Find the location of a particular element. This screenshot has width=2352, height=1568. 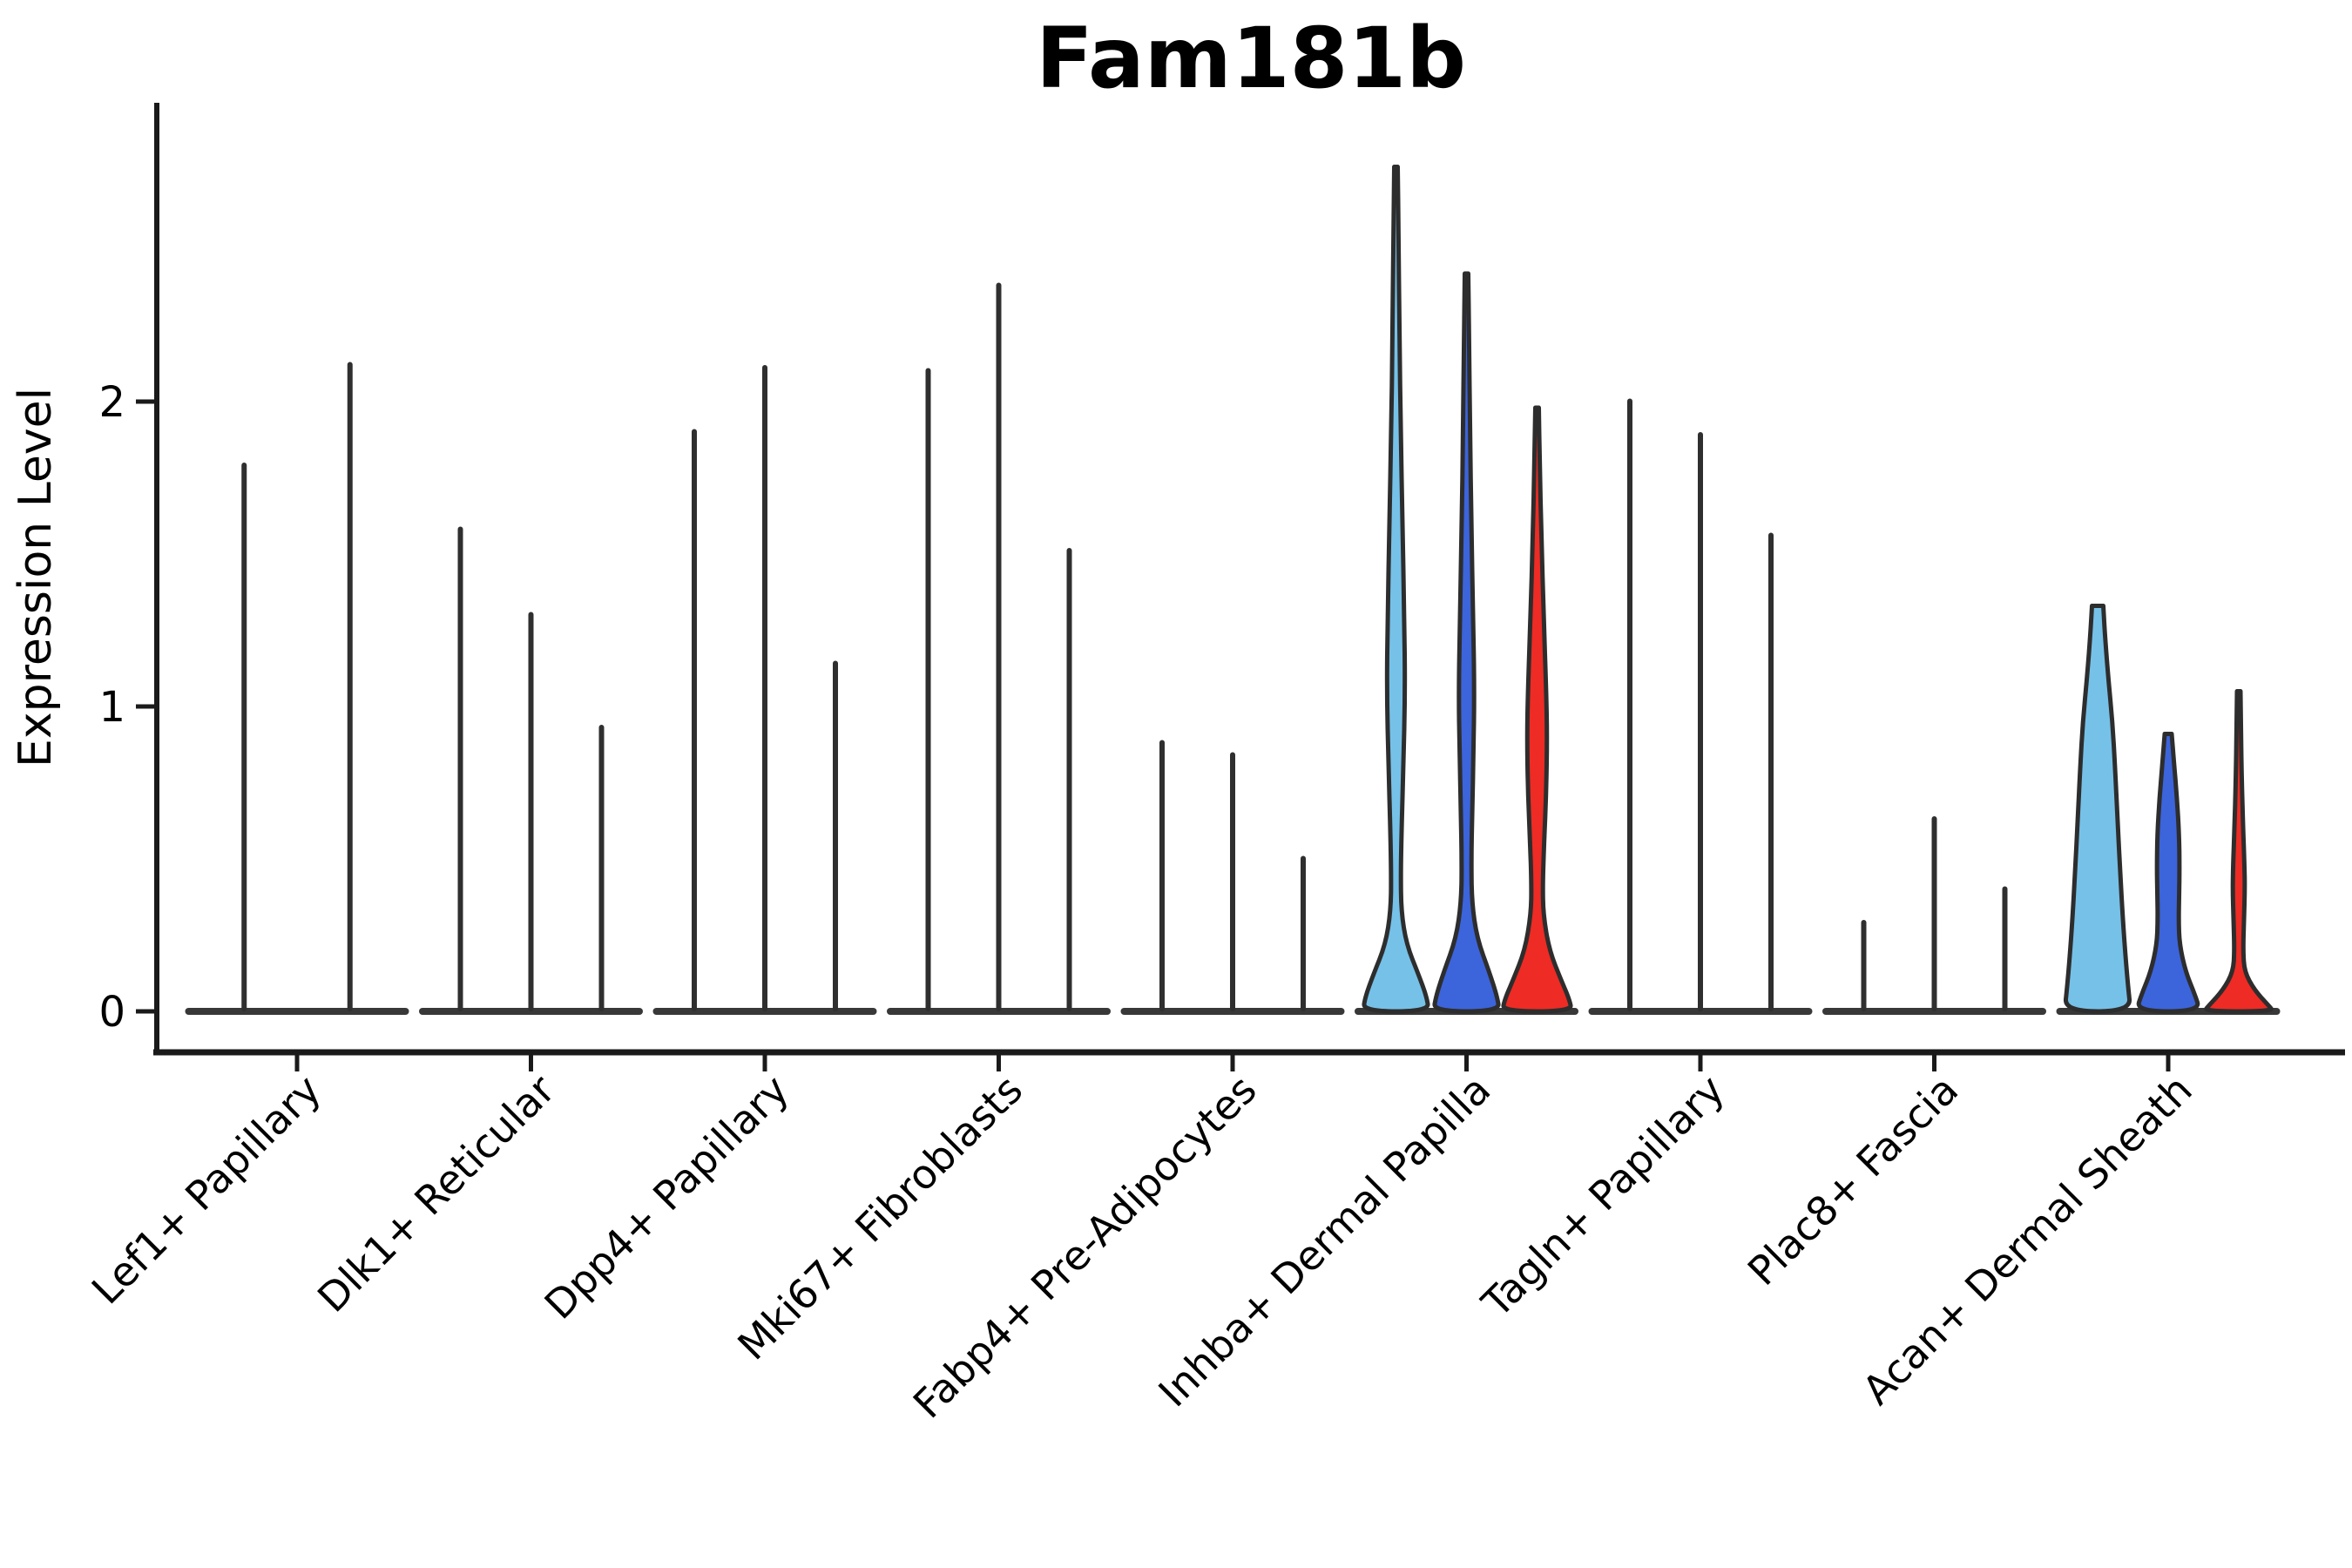

y-tick-label: 0 is located at coordinates (111, 1013).